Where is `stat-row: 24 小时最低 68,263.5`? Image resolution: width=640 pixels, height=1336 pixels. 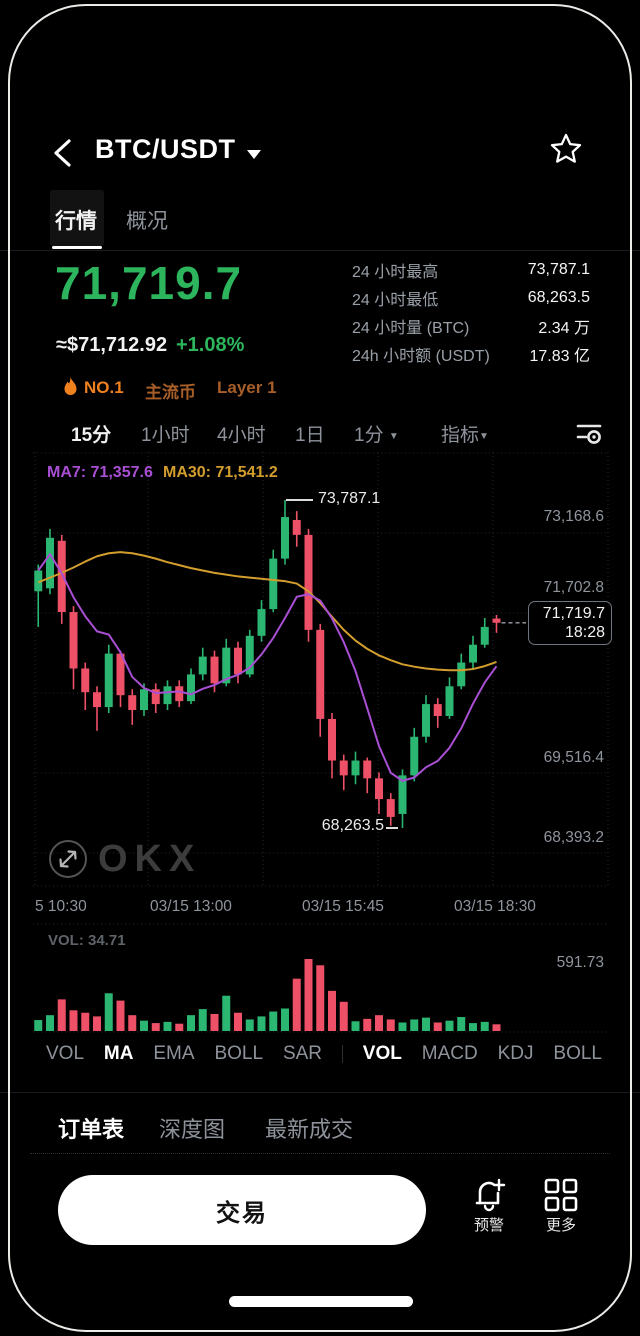
stat-row: 24 小时最低 68,263.5 is located at coordinates (471, 298).